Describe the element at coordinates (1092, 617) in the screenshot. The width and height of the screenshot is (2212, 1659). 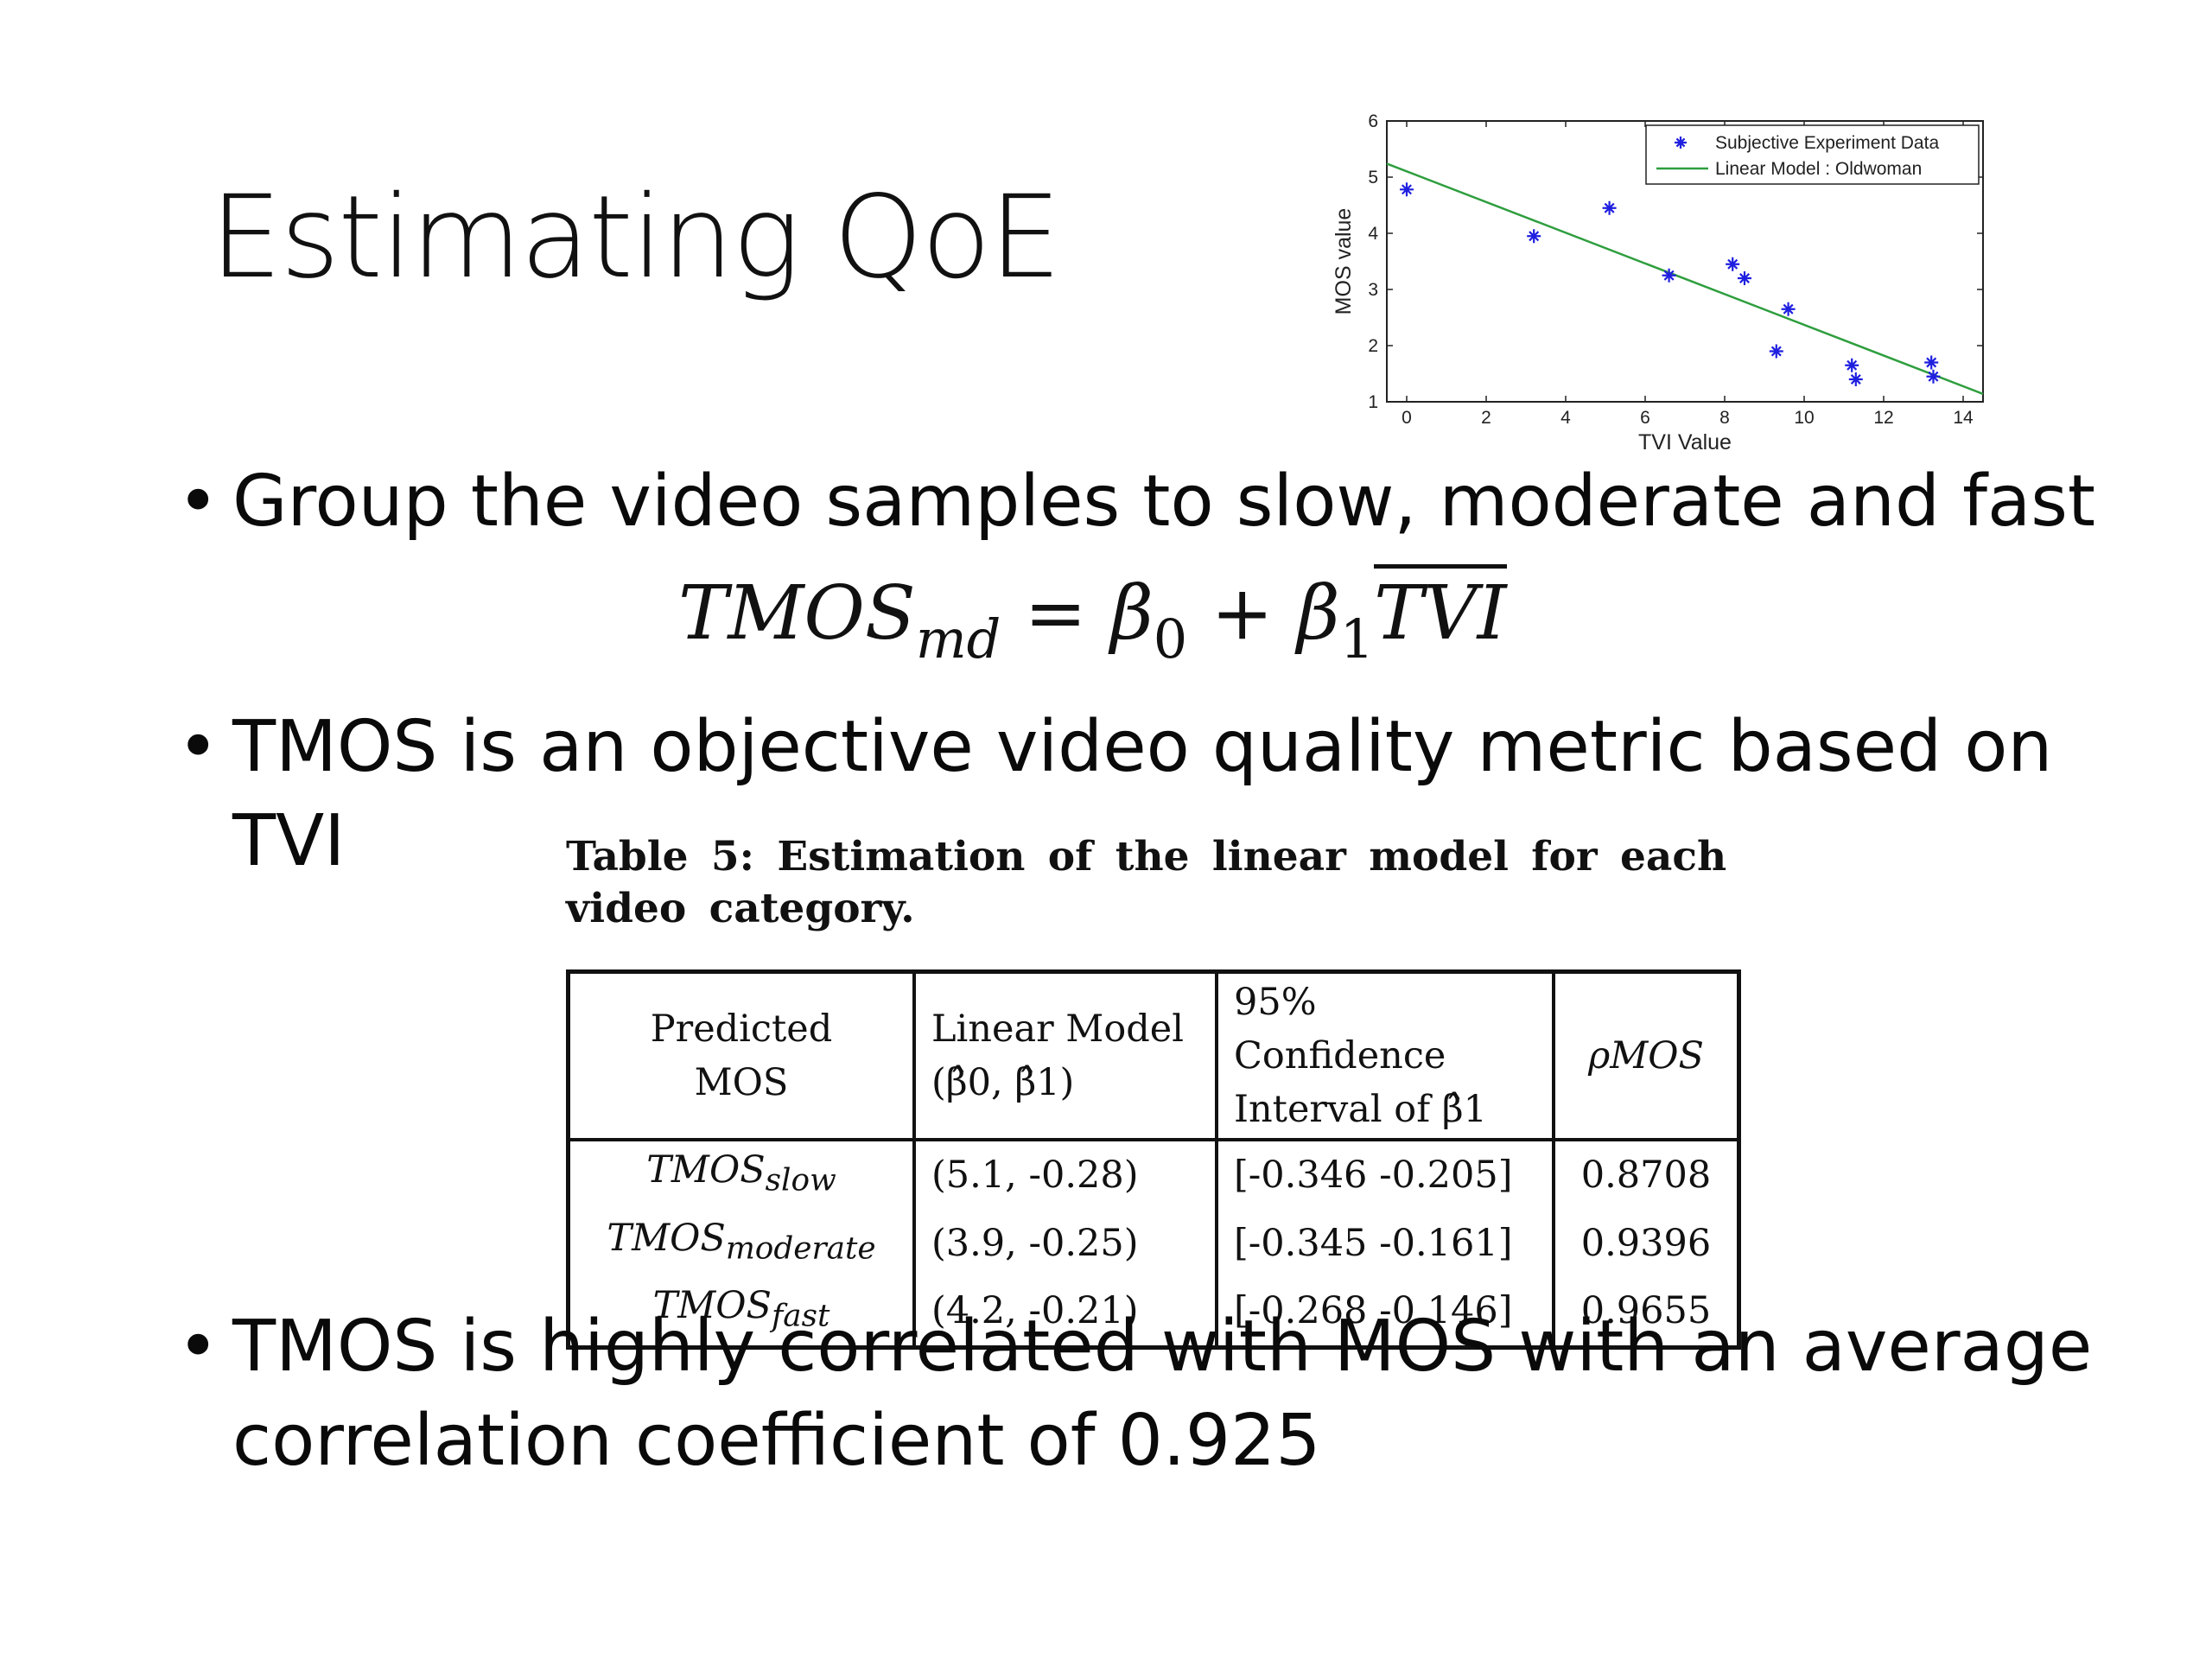
I see `tmos-formula: TMOSmd = β0 + β1TVI` at that location.